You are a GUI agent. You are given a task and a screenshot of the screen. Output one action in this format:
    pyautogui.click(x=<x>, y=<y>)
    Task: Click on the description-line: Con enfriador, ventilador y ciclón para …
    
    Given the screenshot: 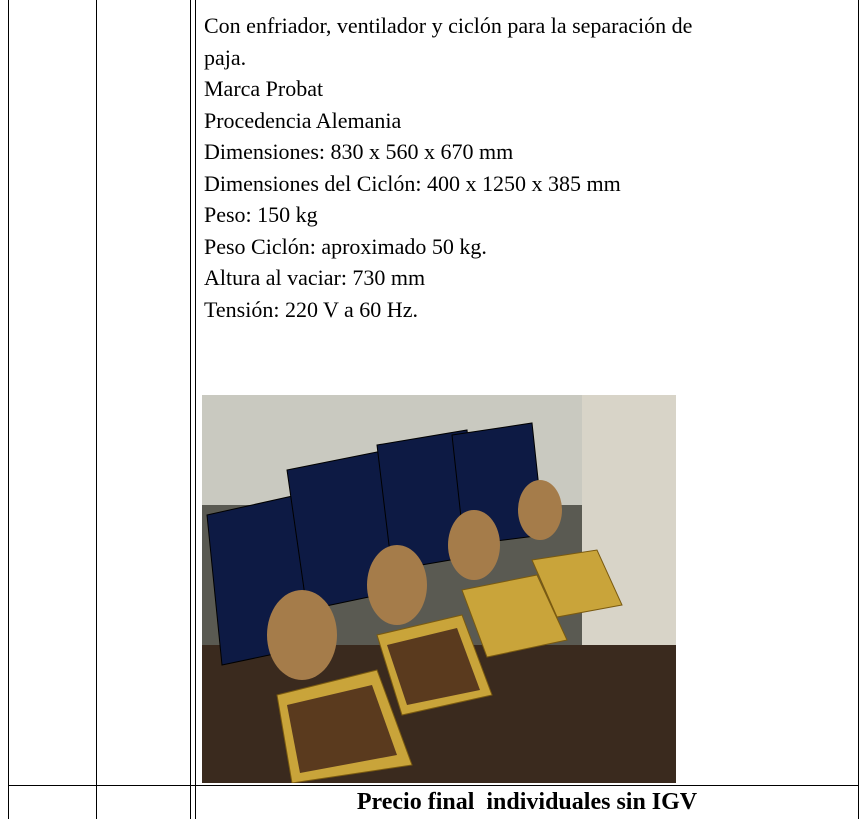 What is the action you would take?
    pyautogui.click(x=448, y=25)
    